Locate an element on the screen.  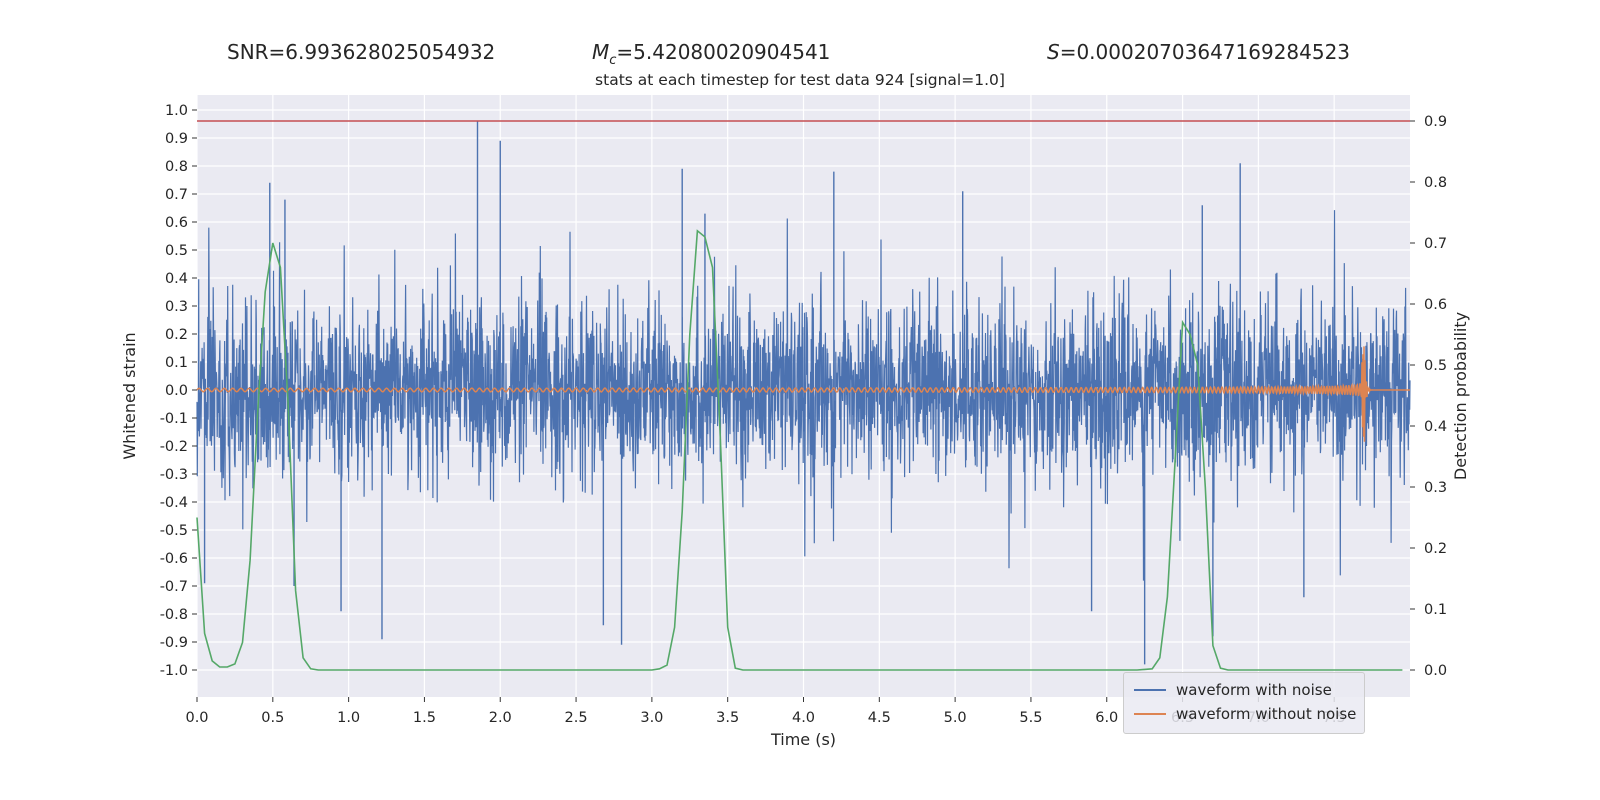
x-tick-label: 4.5 is located at coordinates (879, 718).